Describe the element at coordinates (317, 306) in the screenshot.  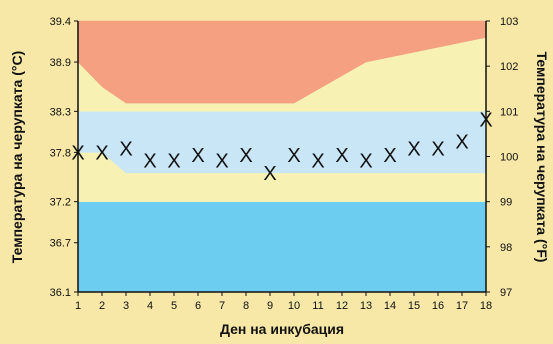
I see `x-tick-label: 11` at that location.